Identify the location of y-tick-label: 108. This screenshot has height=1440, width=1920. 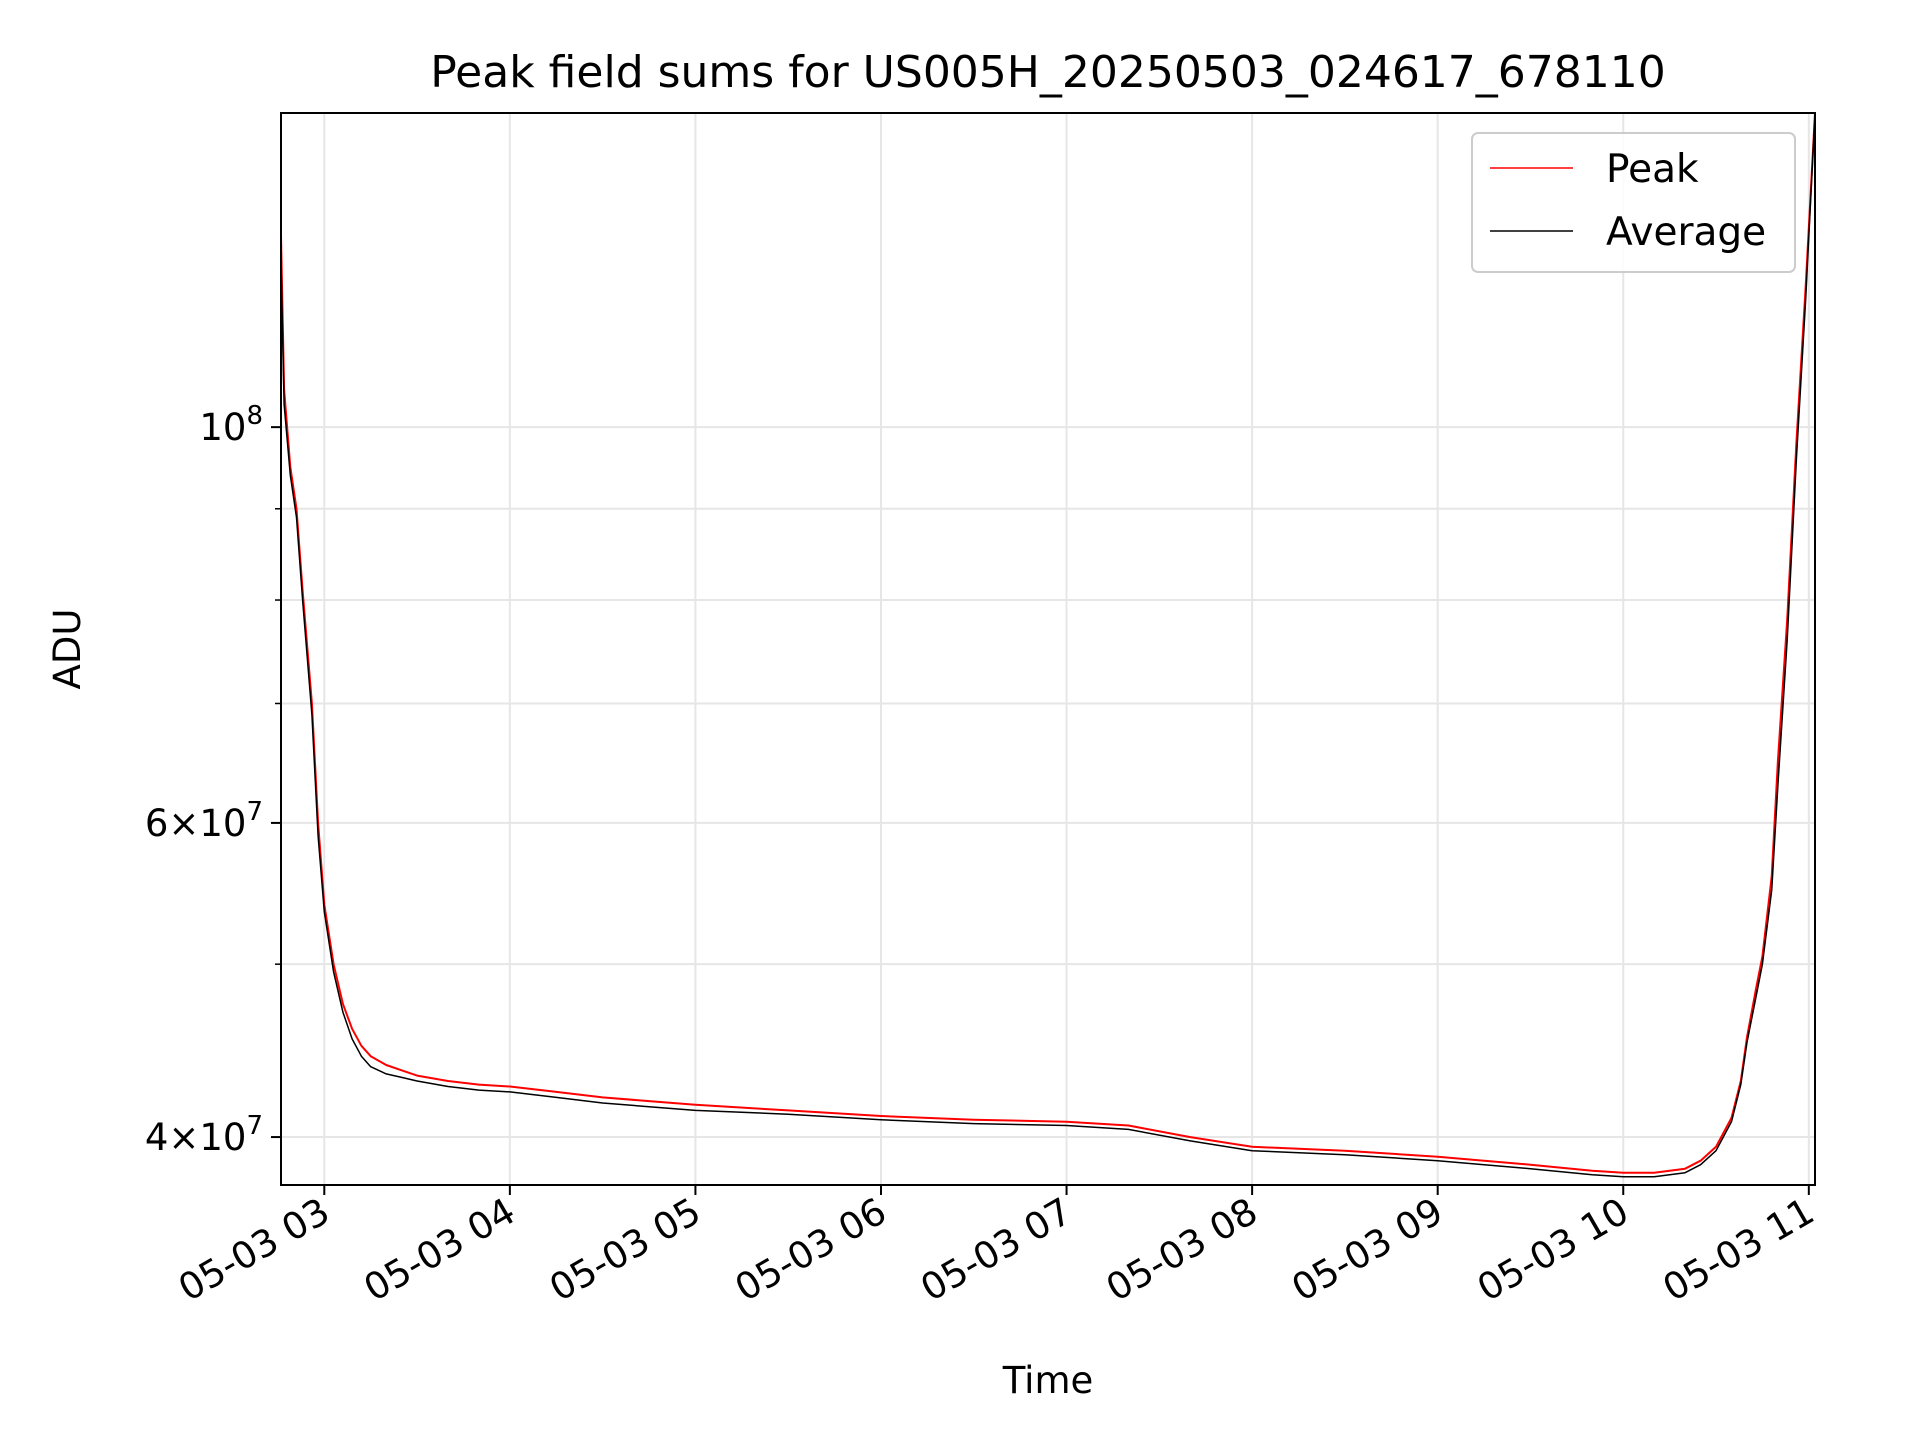
(231, 425).